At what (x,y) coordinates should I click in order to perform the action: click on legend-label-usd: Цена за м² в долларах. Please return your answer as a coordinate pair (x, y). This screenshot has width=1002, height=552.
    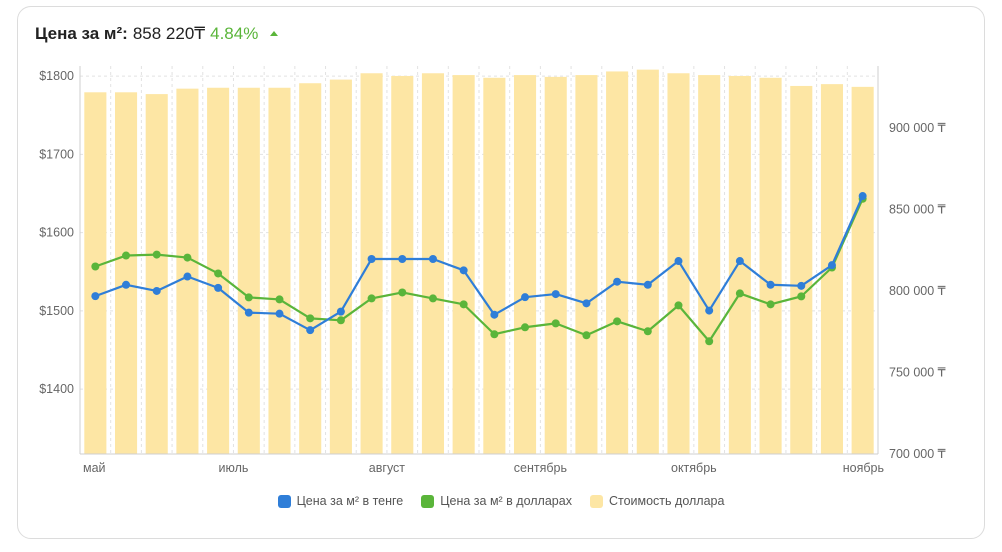
    Looking at the image, I should click on (506, 501).